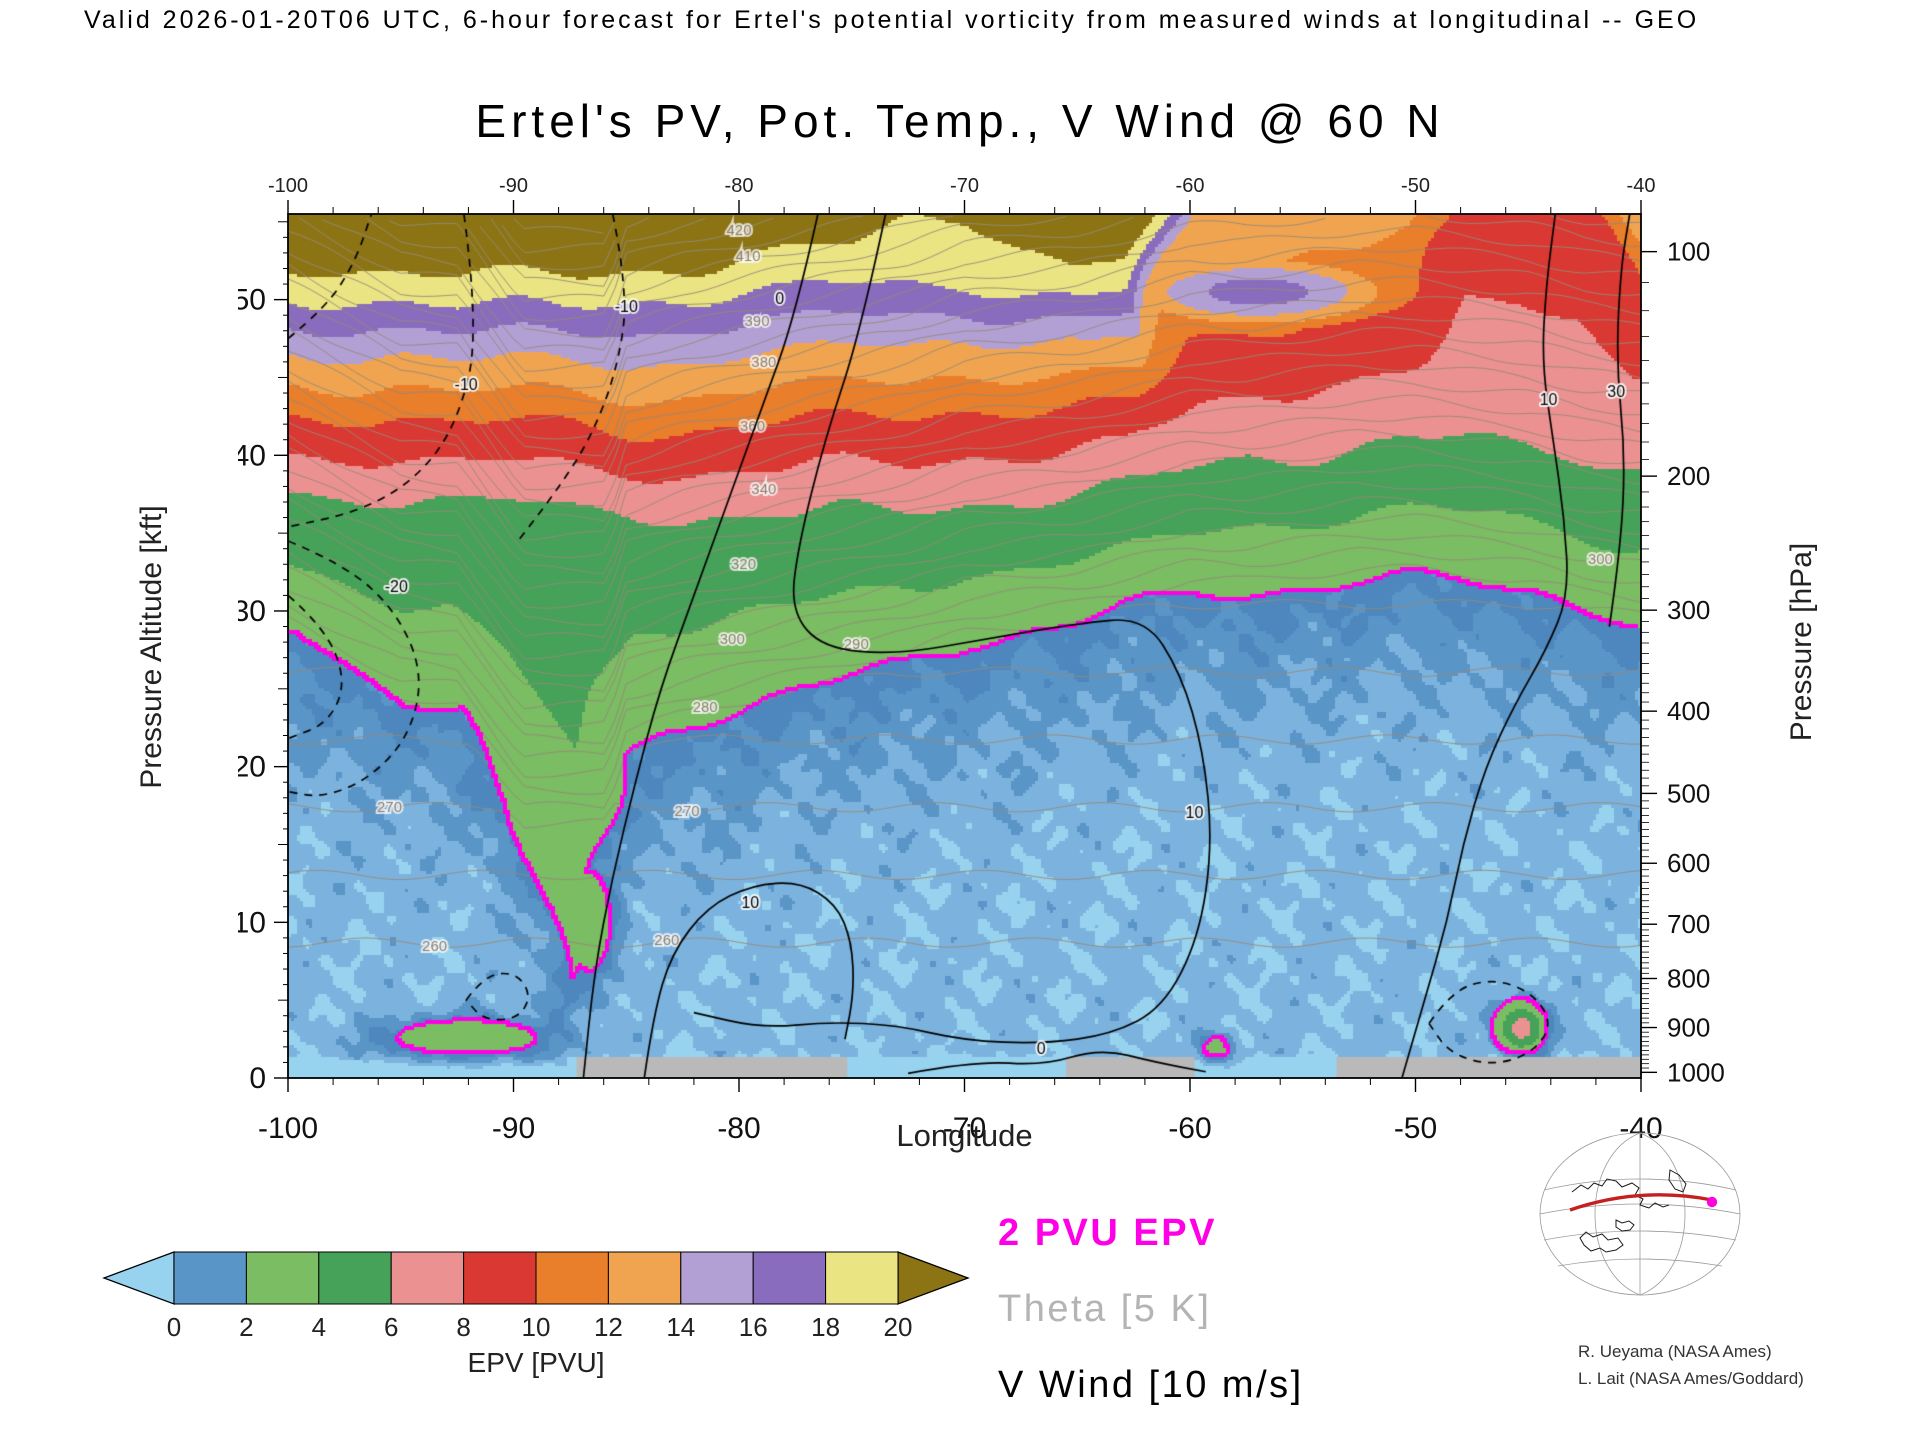  Describe the element at coordinates (257, 1078) in the screenshot. I see `kft-tick-label: 0` at that location.